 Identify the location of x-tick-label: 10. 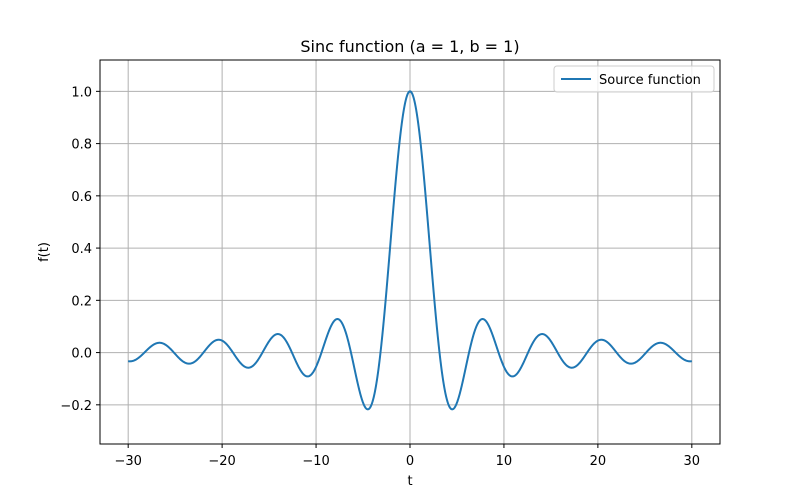
(504, 461).